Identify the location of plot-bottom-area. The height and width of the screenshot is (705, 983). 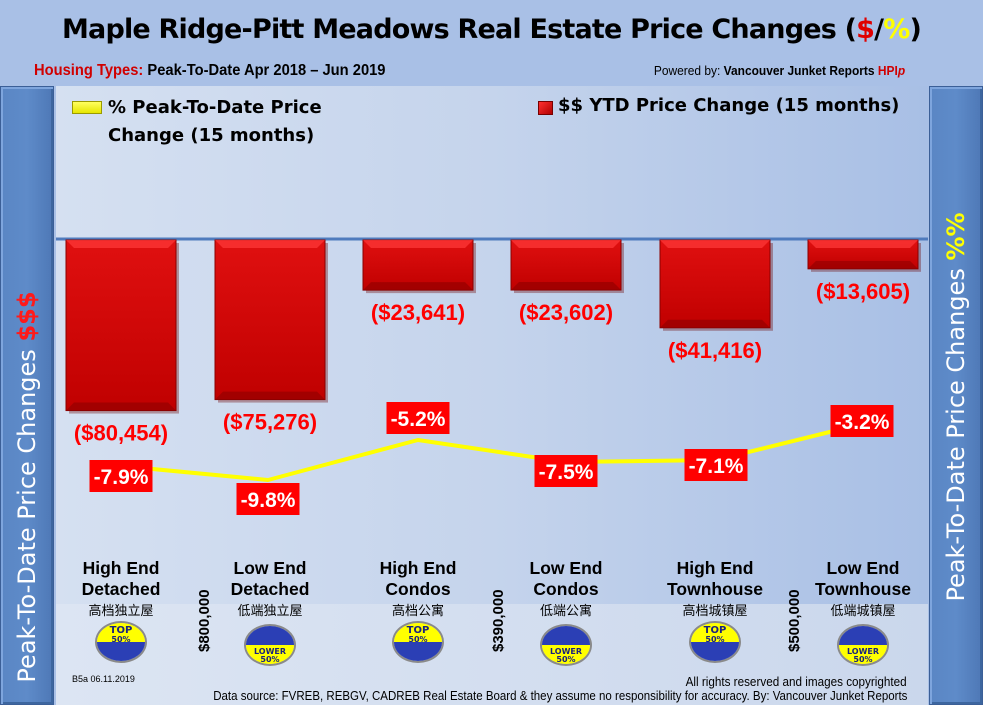
(492, 654).